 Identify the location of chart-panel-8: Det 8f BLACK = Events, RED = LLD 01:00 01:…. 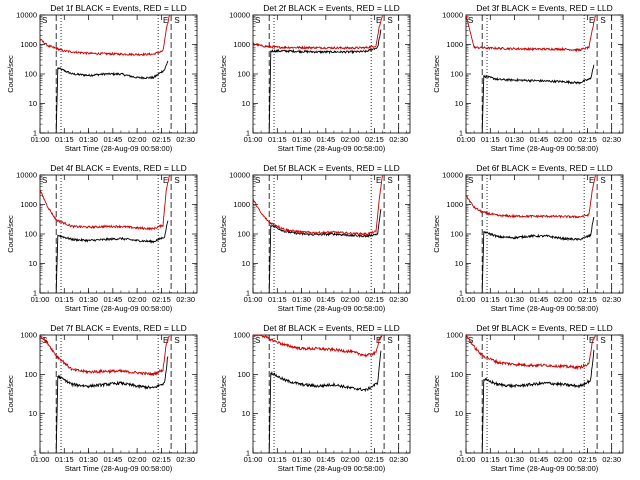
(315, 398).